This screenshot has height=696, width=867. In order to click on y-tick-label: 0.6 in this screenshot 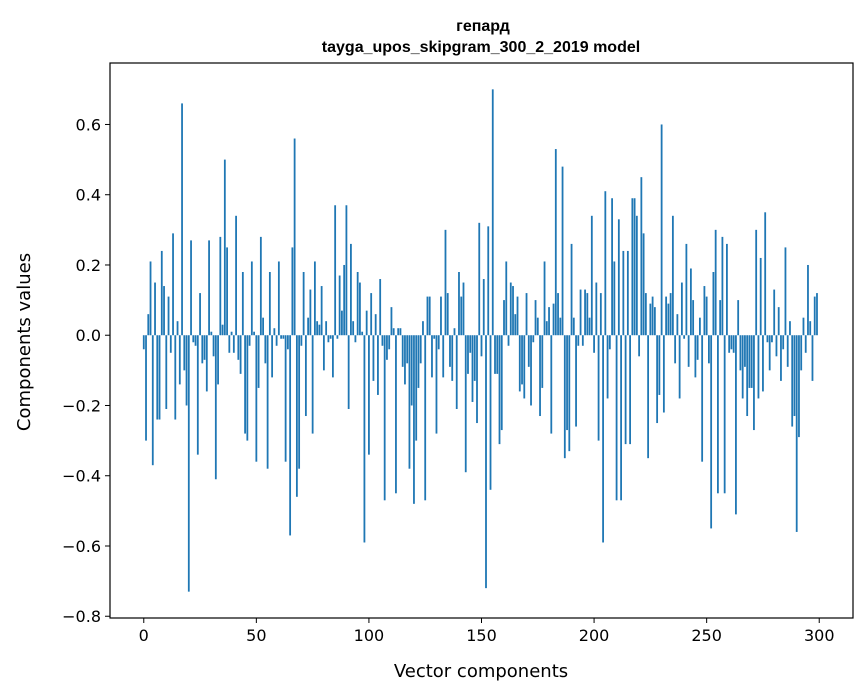, I will do `click(88, 124)`.